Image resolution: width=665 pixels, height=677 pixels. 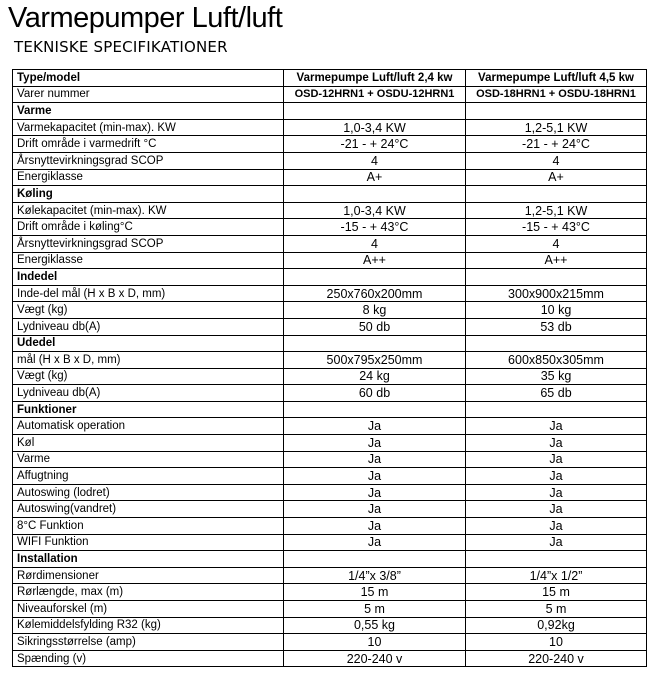 What do you see at coordinates (374, 94) in the screenshot?
I see `spec-value: OSD-12HRN1 + OSDU-12HRN1` at bounding box center [374, 94].